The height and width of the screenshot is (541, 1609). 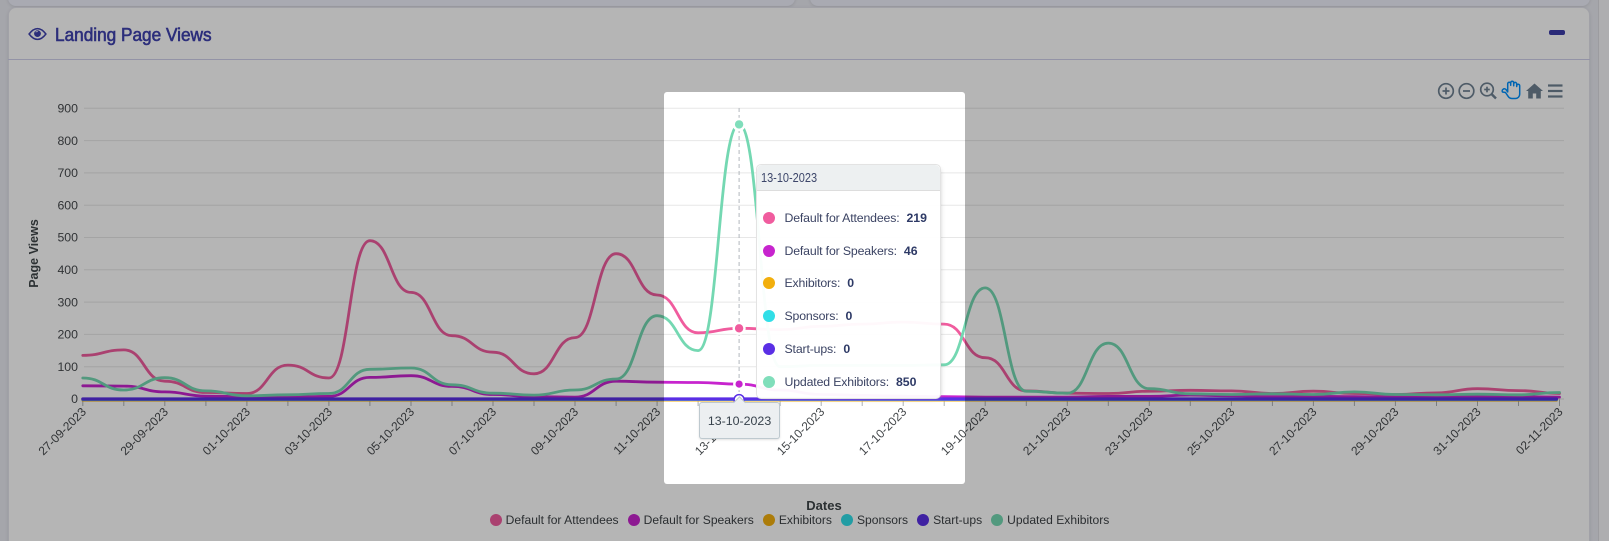 What do you see at coordinates (67, 367) in the screenshot?
I see `svg-text: 100` at bounding box center [67, 367].